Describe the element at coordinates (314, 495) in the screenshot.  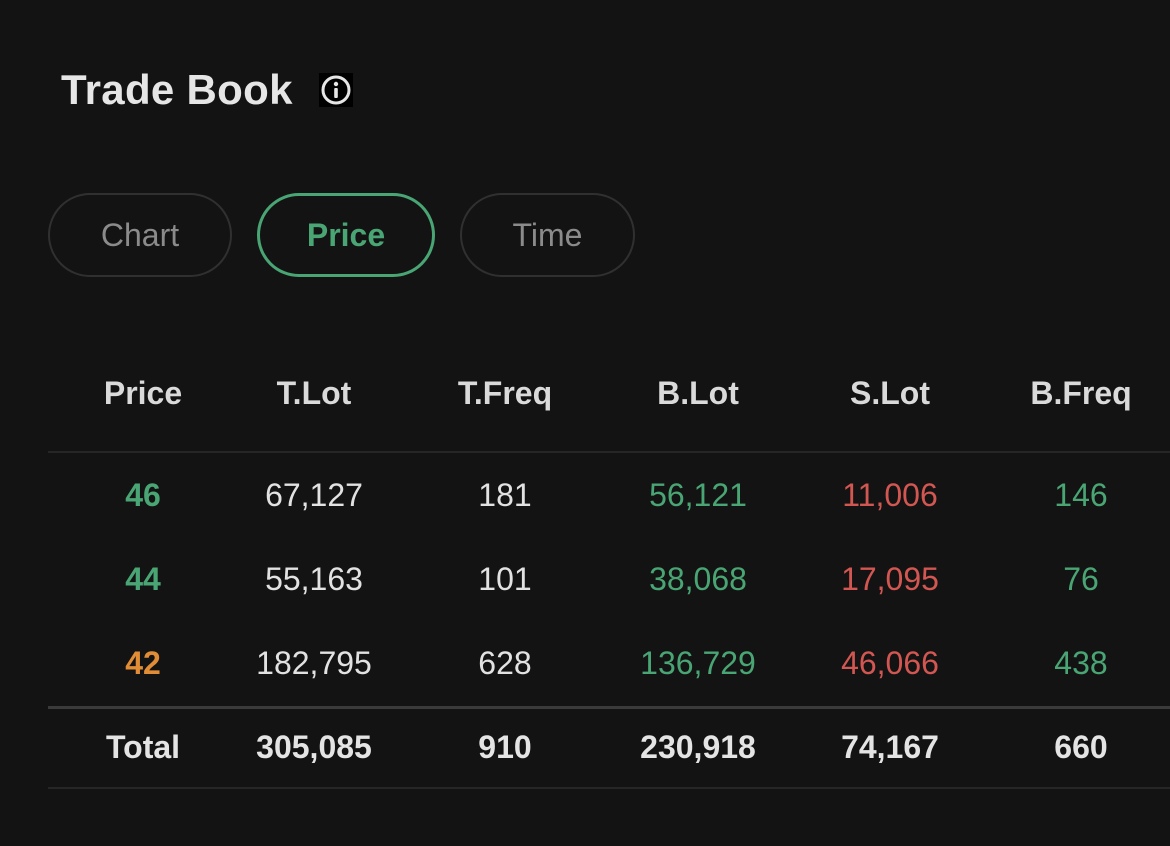
I see `t-lot-cell: 67,127` at that location.